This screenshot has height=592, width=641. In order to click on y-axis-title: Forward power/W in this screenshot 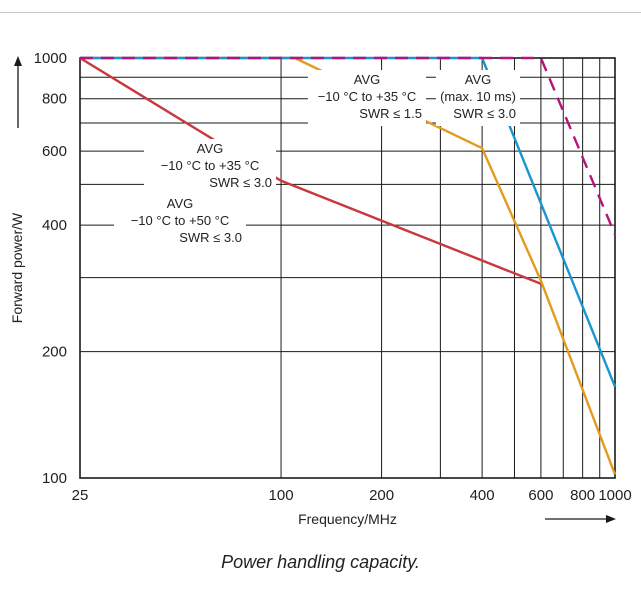, I will do `click(17, 267)`.